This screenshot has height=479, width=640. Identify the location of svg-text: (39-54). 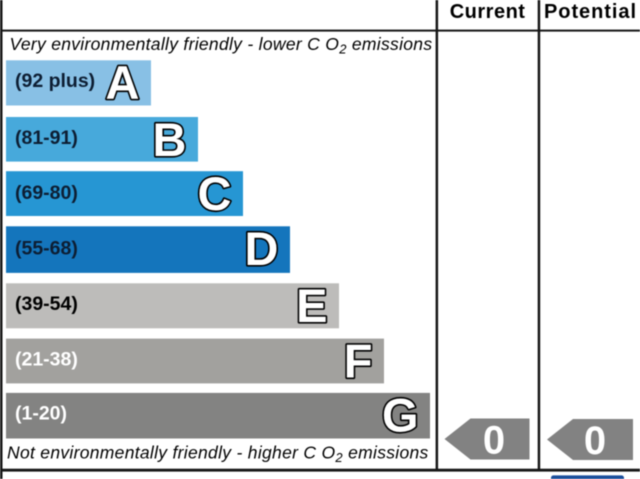
(46, 304).